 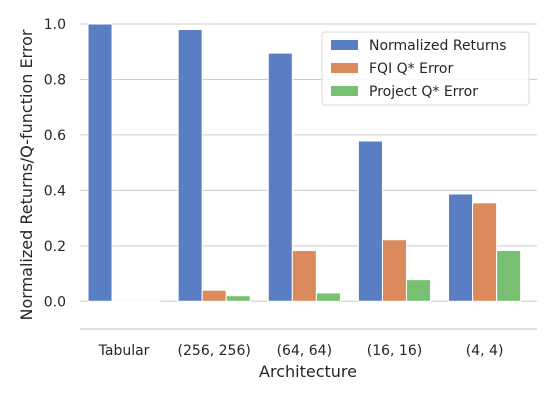 What do you see at coordinates (55, 80) in the screenshot?
I see `y-tick-label: 0.8` at bounding box center [55, 80].